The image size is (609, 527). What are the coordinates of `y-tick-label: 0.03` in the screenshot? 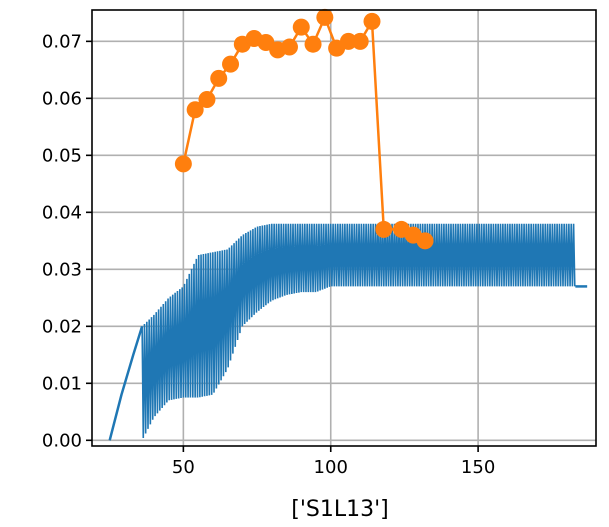 It's located at (62, 269).